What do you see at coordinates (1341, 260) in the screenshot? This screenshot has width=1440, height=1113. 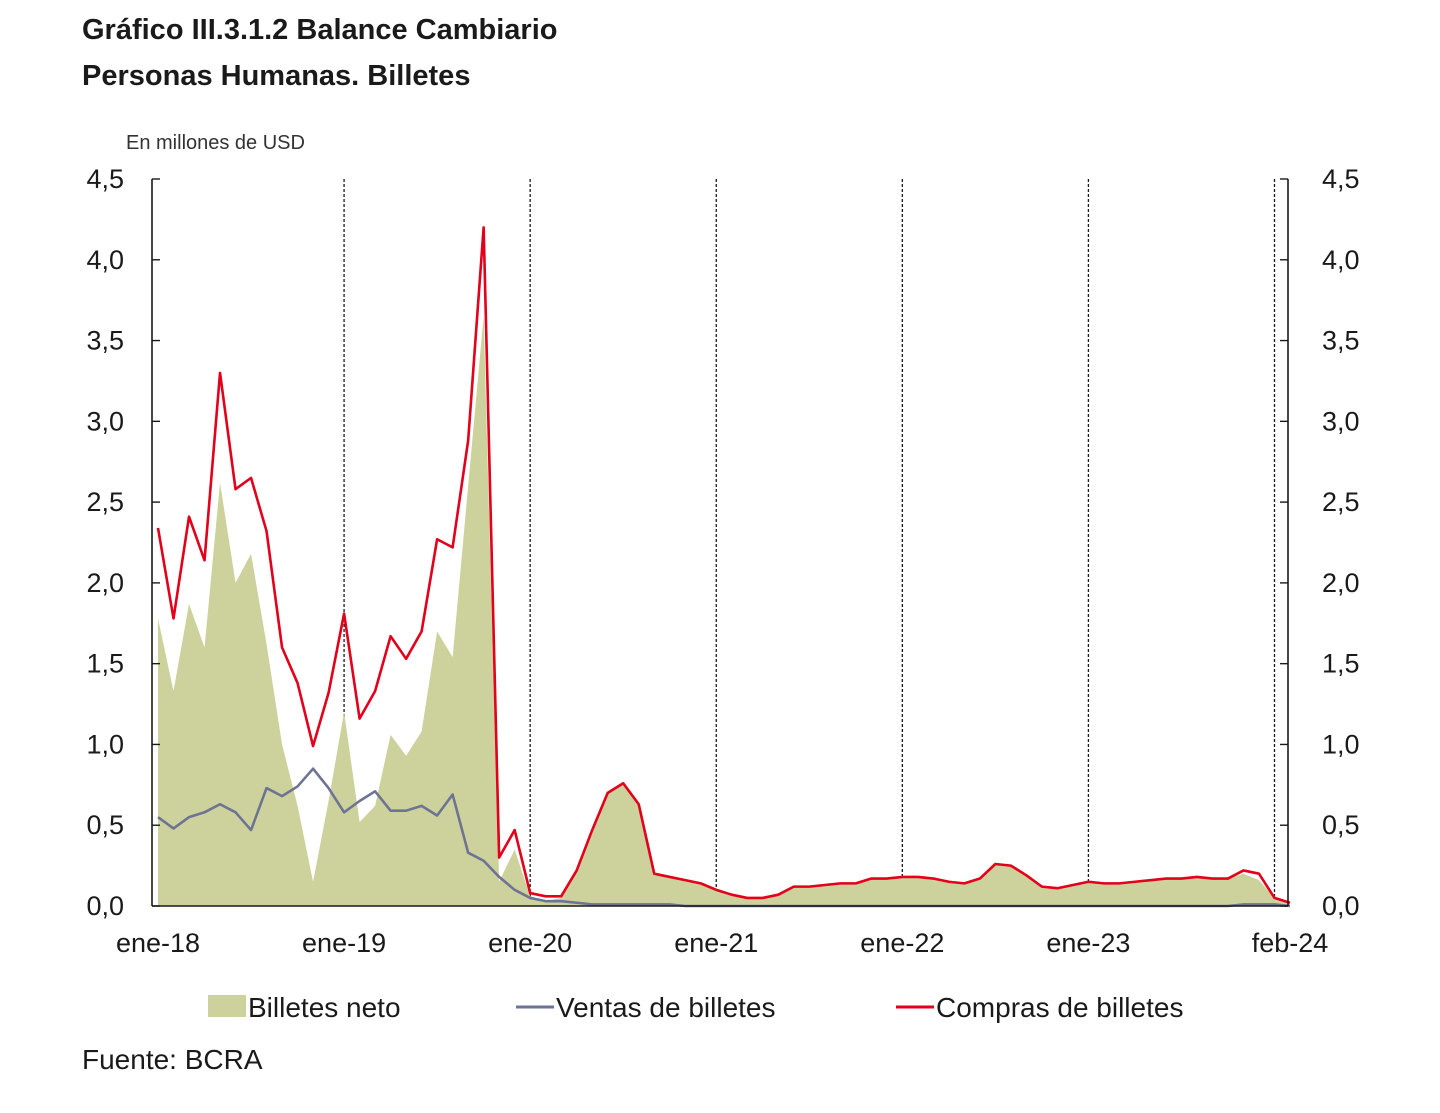 I see `y-tick-label-right: 4,0` at bounding box center [1341, 260].